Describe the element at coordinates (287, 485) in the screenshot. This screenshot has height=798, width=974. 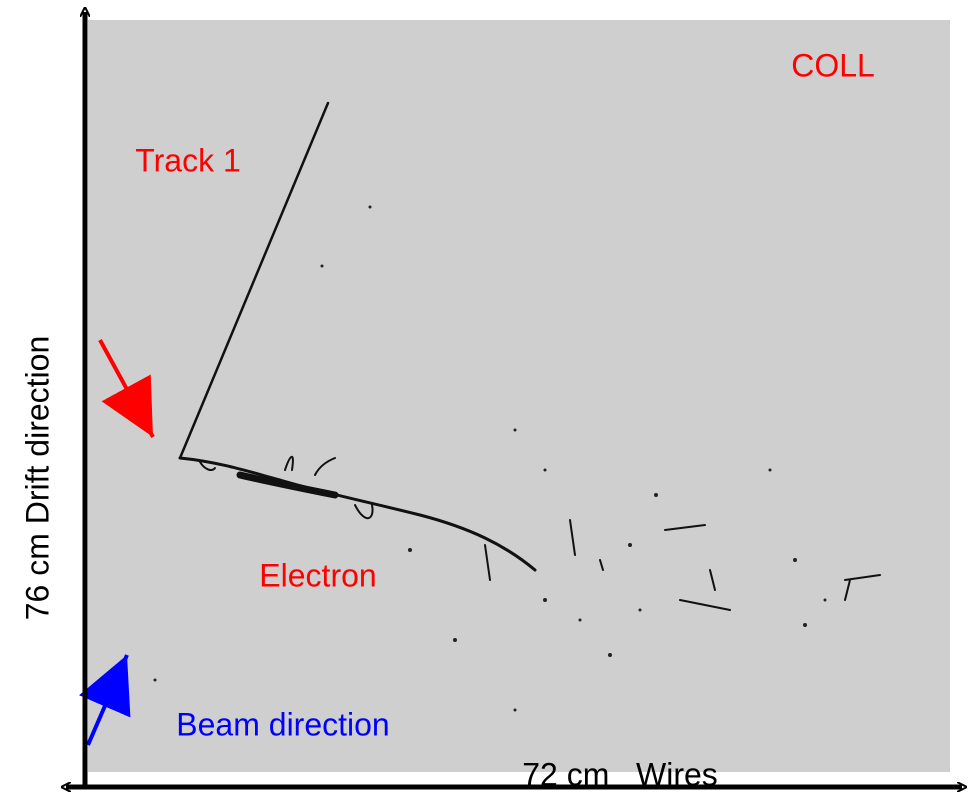
I see `shower-core` at that location.